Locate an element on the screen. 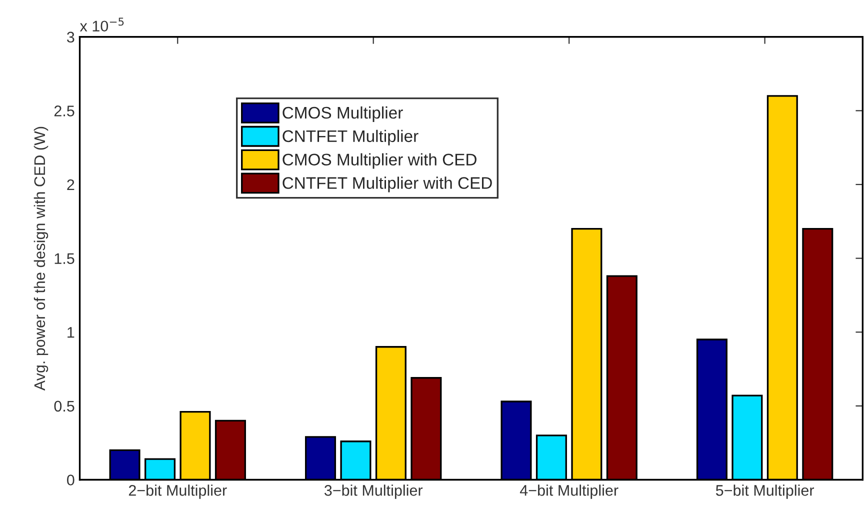  y-tick-label: 1.5 is located at coordinates (64, 258).